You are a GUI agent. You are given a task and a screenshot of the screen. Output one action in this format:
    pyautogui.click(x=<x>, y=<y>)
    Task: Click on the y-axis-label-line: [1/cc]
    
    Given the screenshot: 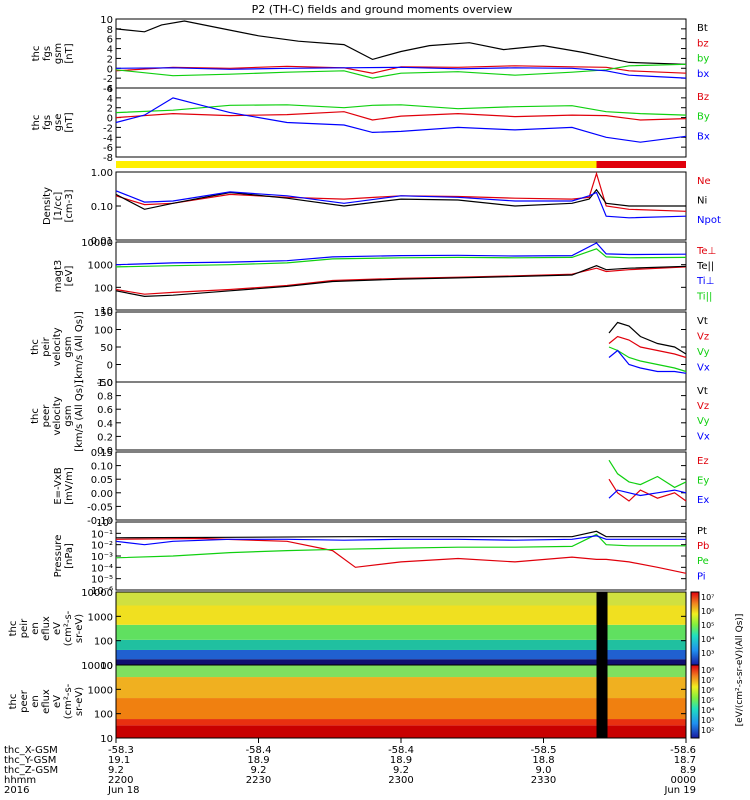 What is the action you would take?
    pyautogui.click(x=58, y=206)
    